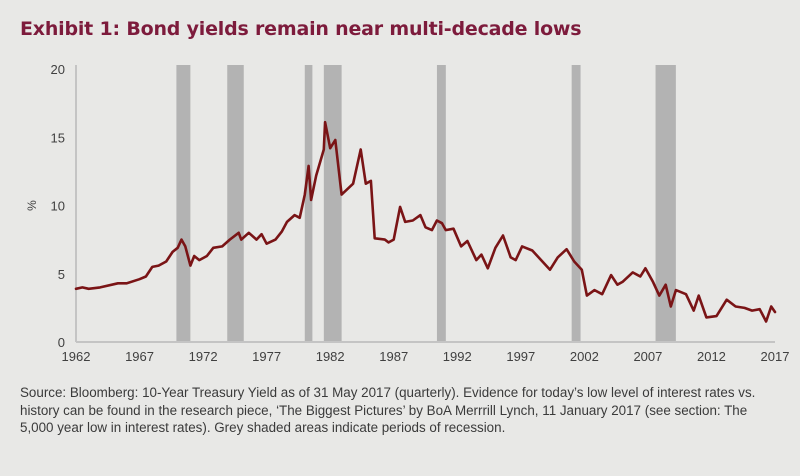 The image size is (800, 476). I want to click on y-tick-label: 15, so click(58, 137).